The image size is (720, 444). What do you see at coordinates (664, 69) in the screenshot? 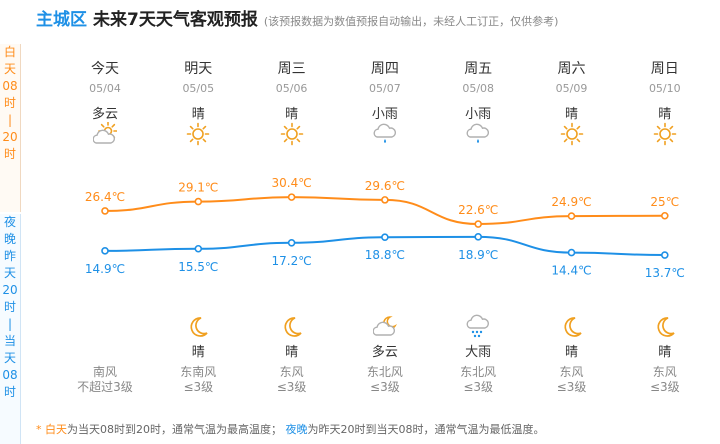
I see `day-name: 周日` at bounding box center [664, 69].